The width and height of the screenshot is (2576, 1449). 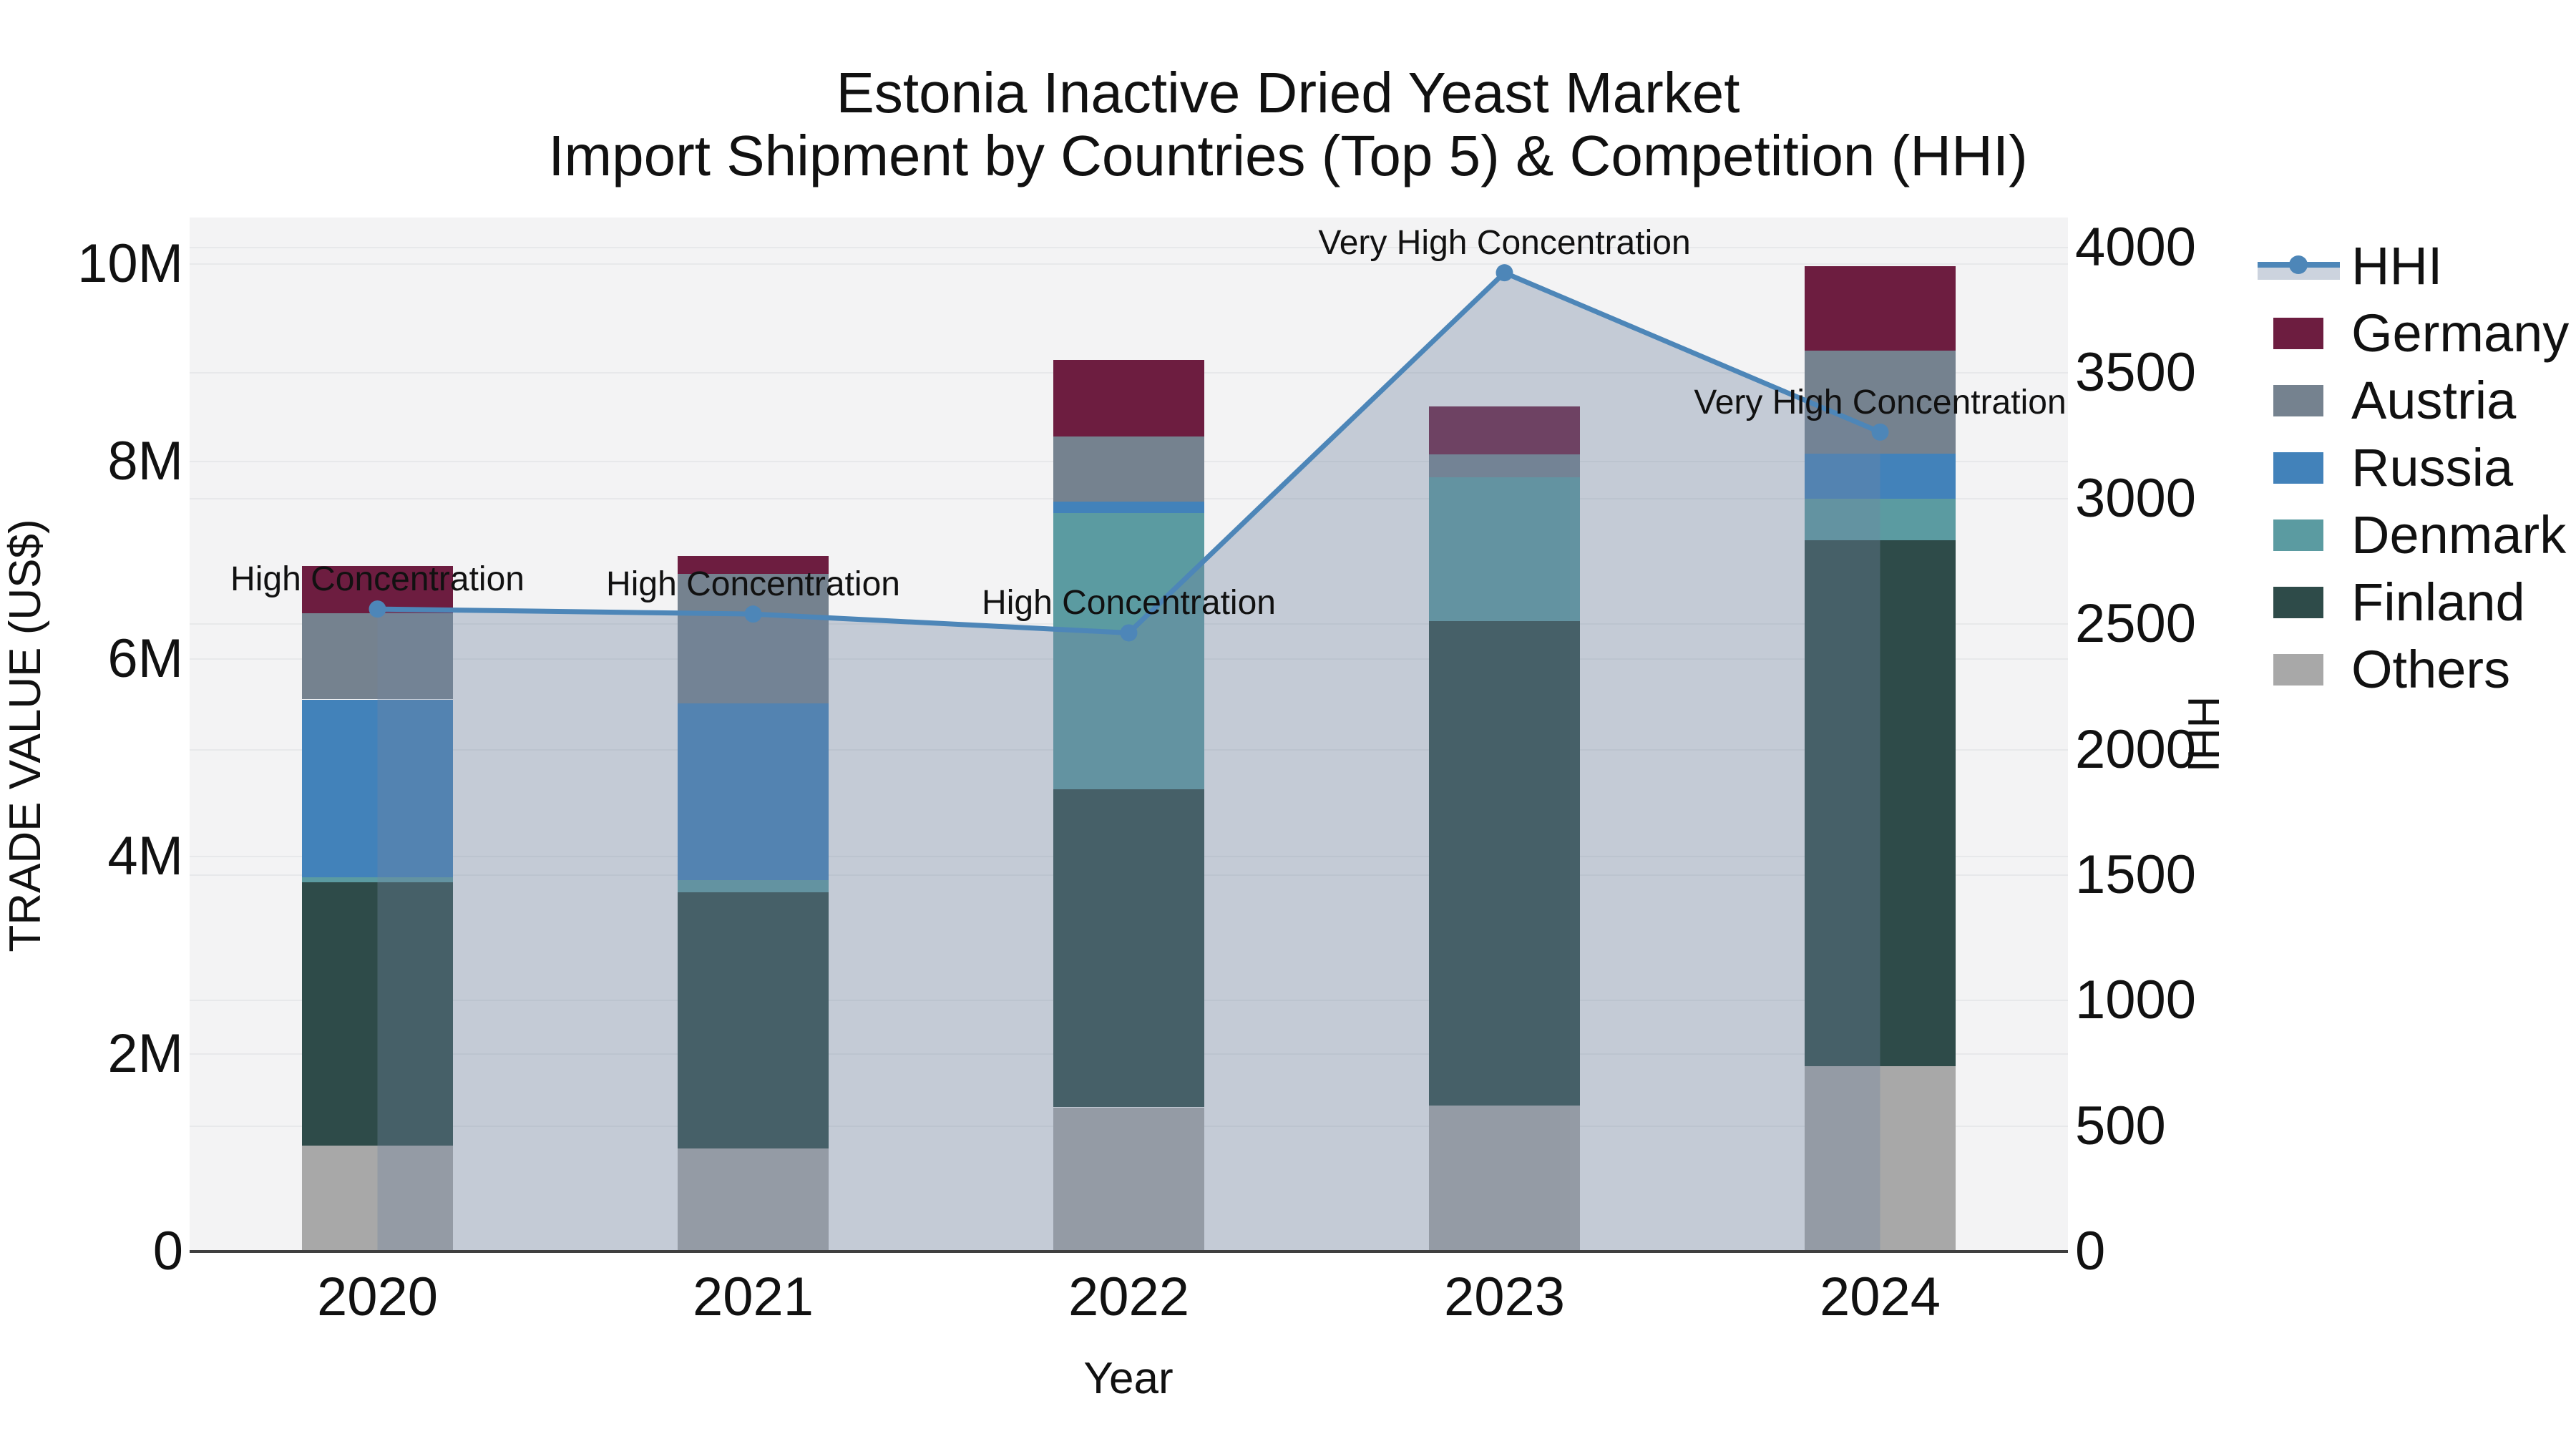 What do you see at coordinates (2090, 1251) in the screenshot?
I see `y-right-tick-label: 0` at bounding box center [2090, 1251].